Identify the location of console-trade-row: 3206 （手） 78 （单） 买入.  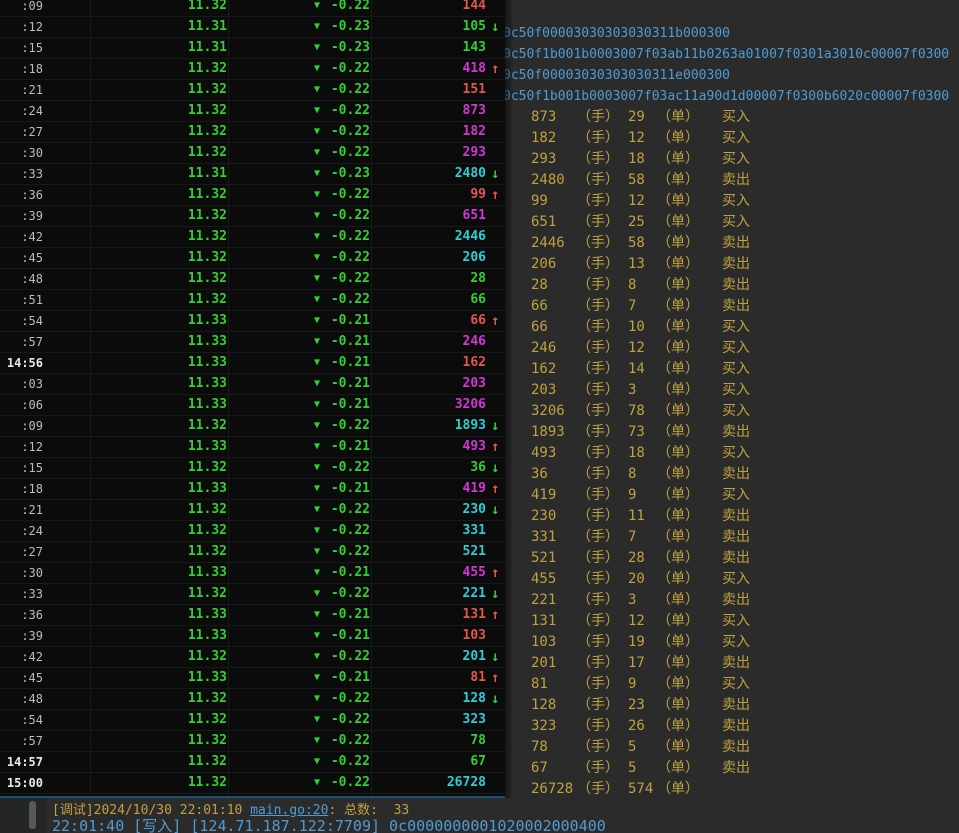
(732, 411).